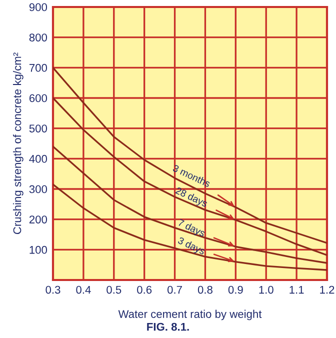 The width and height of the screenshot is (336, 338). I want to click on text: 3 days, so click(191, 246).